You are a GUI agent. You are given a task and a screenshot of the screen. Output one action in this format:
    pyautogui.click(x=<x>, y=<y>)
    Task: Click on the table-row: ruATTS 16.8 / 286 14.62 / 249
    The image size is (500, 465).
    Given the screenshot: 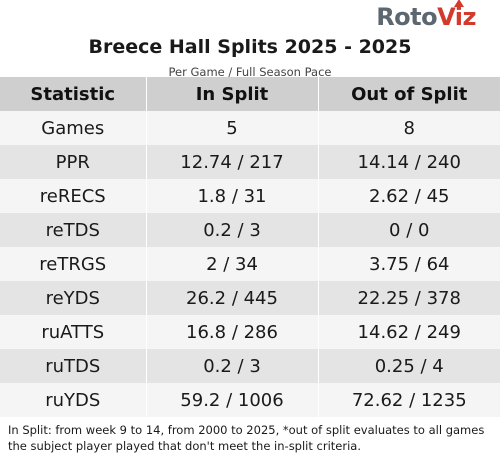 What is the action you would take?
    pyautogui.click(x=250, y=332)
    